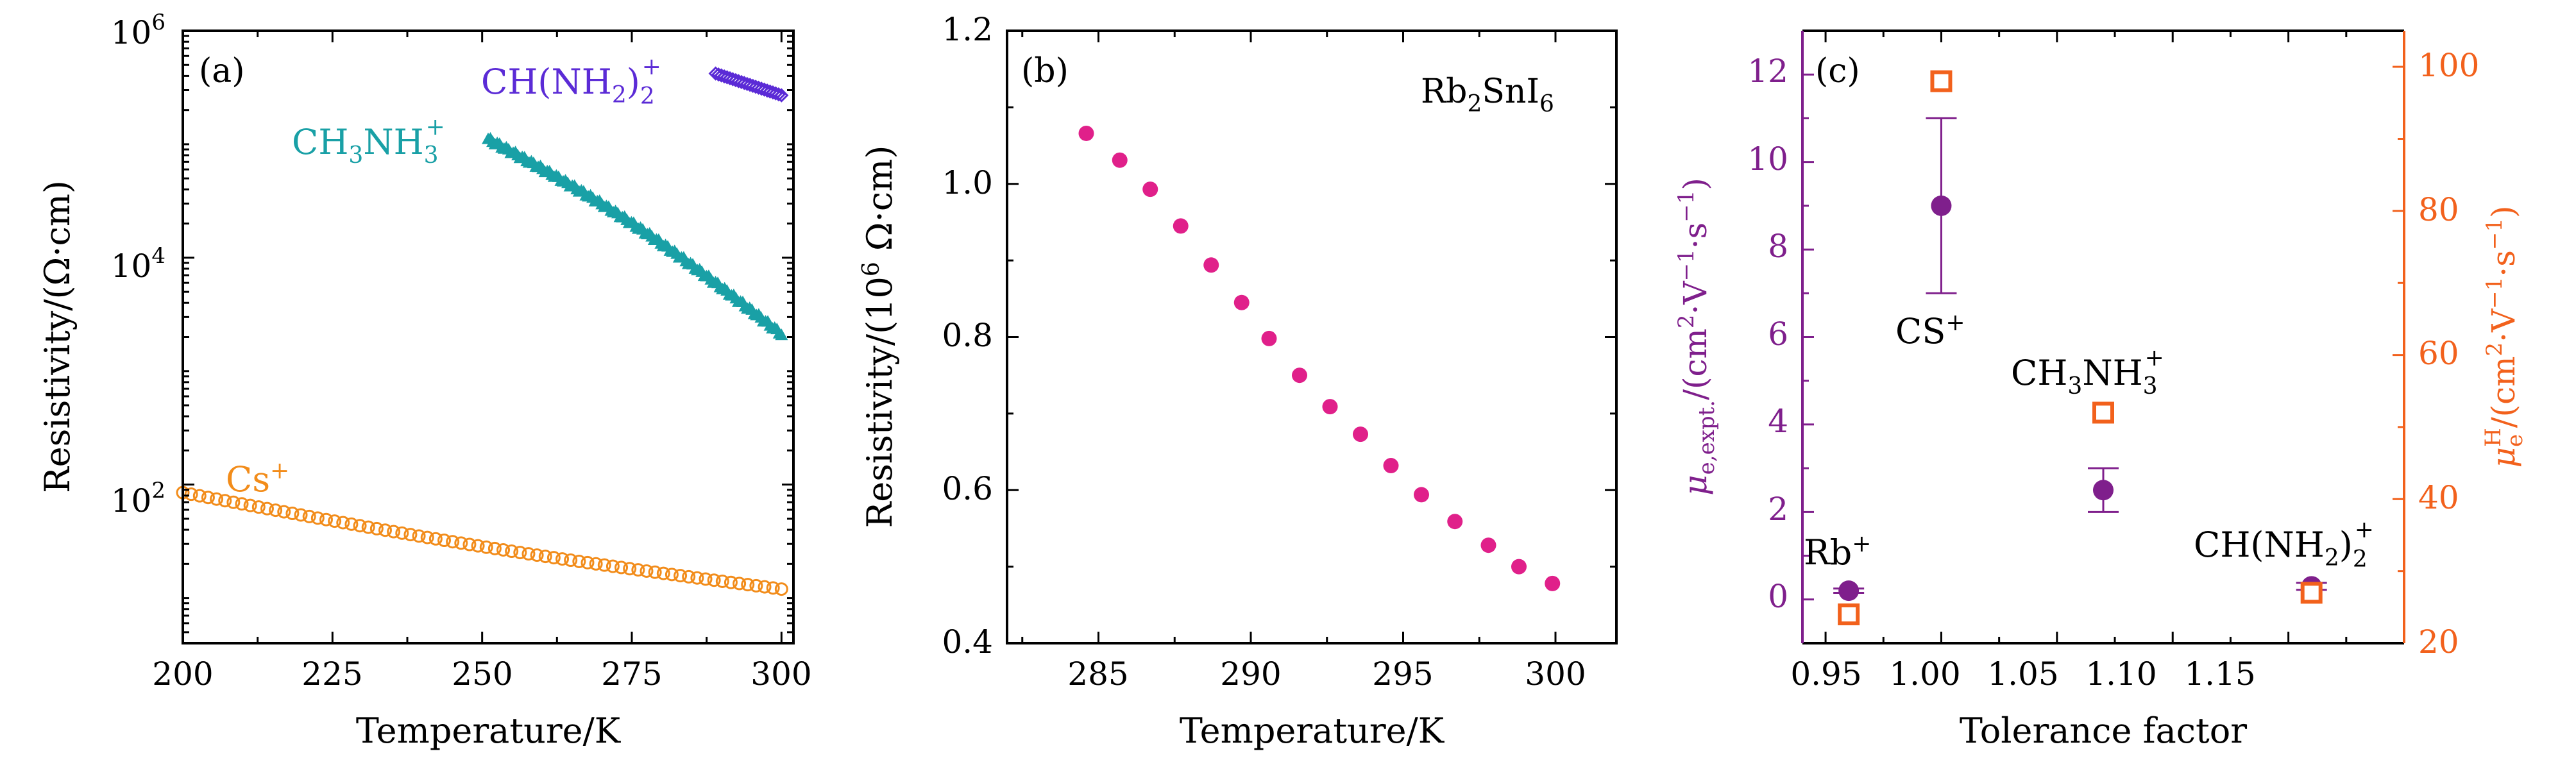 This screenshot has width=2576, height=758. Describe the element at coordinates (2504, 336) in the screenshot. I see `panel-c-right-axis-title: μeH/(cm2·V−1·s−1)` at that location.